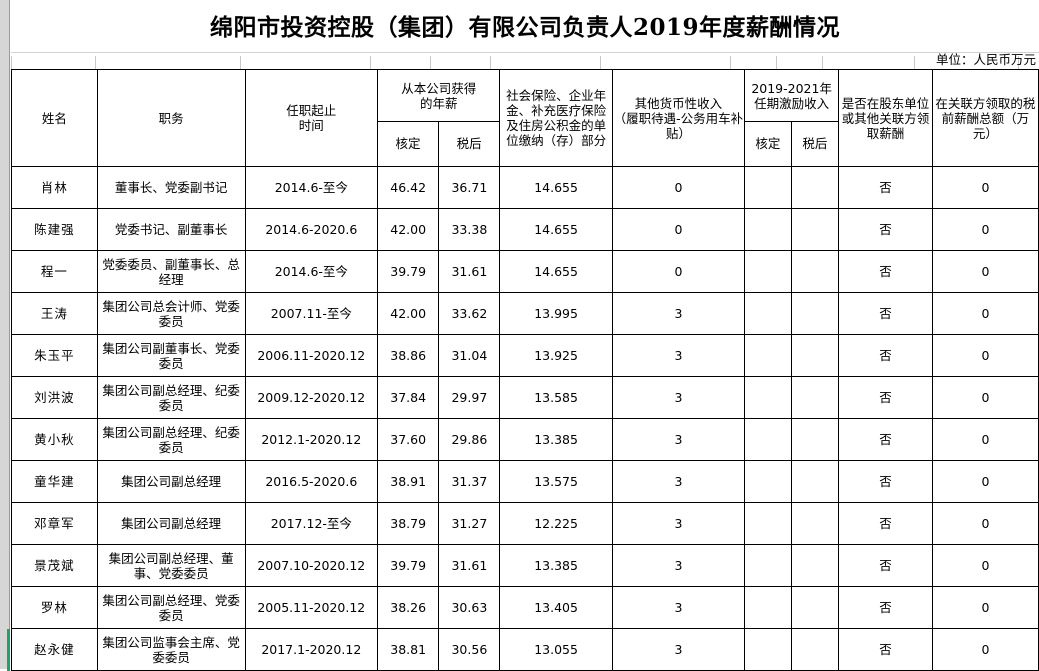 The width and height of the screenshot is (1039, 671). What do you see at coordinates (408, 481) in the screenshot?
I see `cell-company-salary-approved: 38.91` at bounding box center [408, 481].